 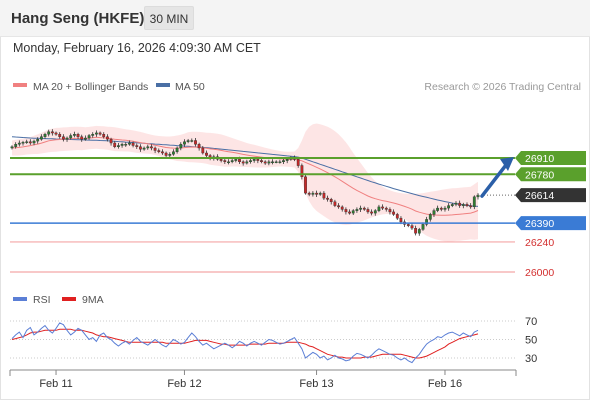 What do you see at coordinates (502, 87) in the screenshot?
I see `credit-text: Research © 2026 Trading Central` at bounding box center [502, 87].